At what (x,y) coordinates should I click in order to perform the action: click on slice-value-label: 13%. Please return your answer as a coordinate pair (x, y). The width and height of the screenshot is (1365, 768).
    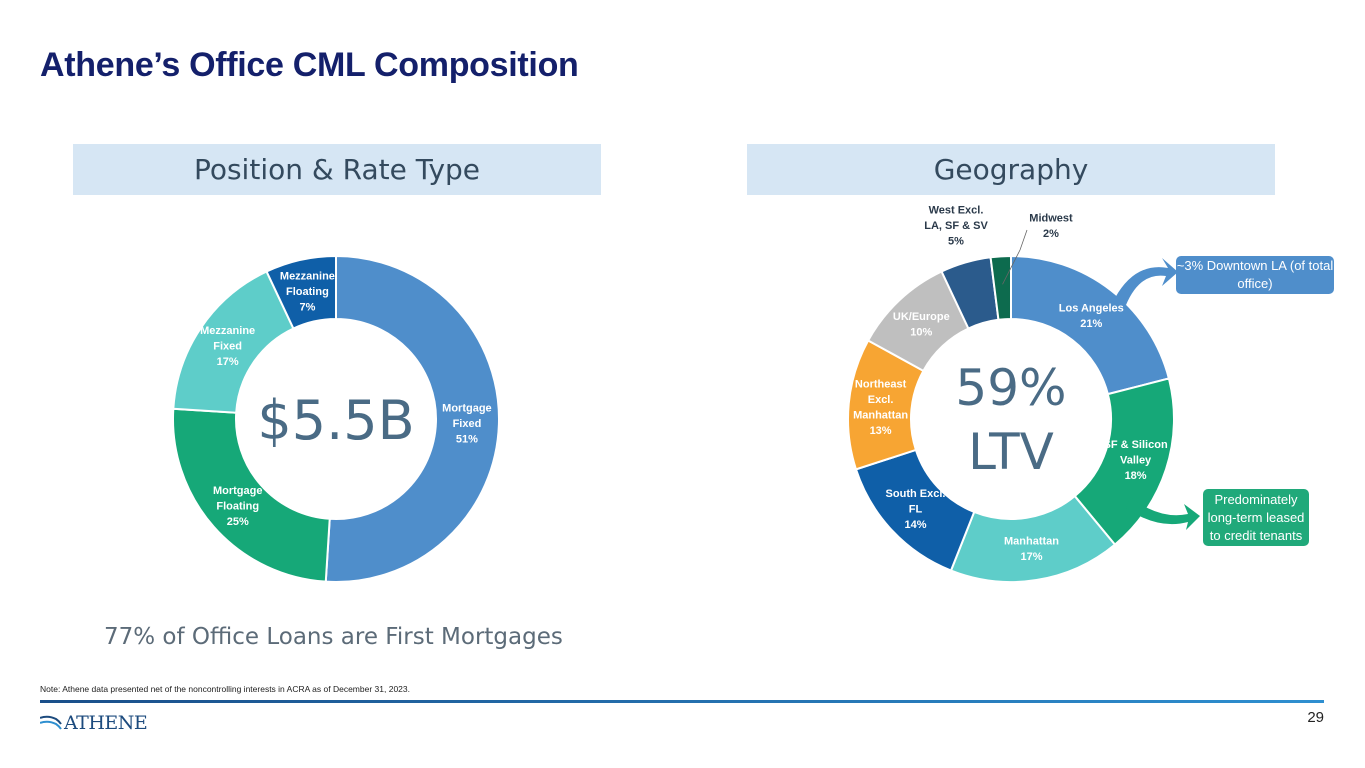
    Looking at the image, I should click on (881, 431).